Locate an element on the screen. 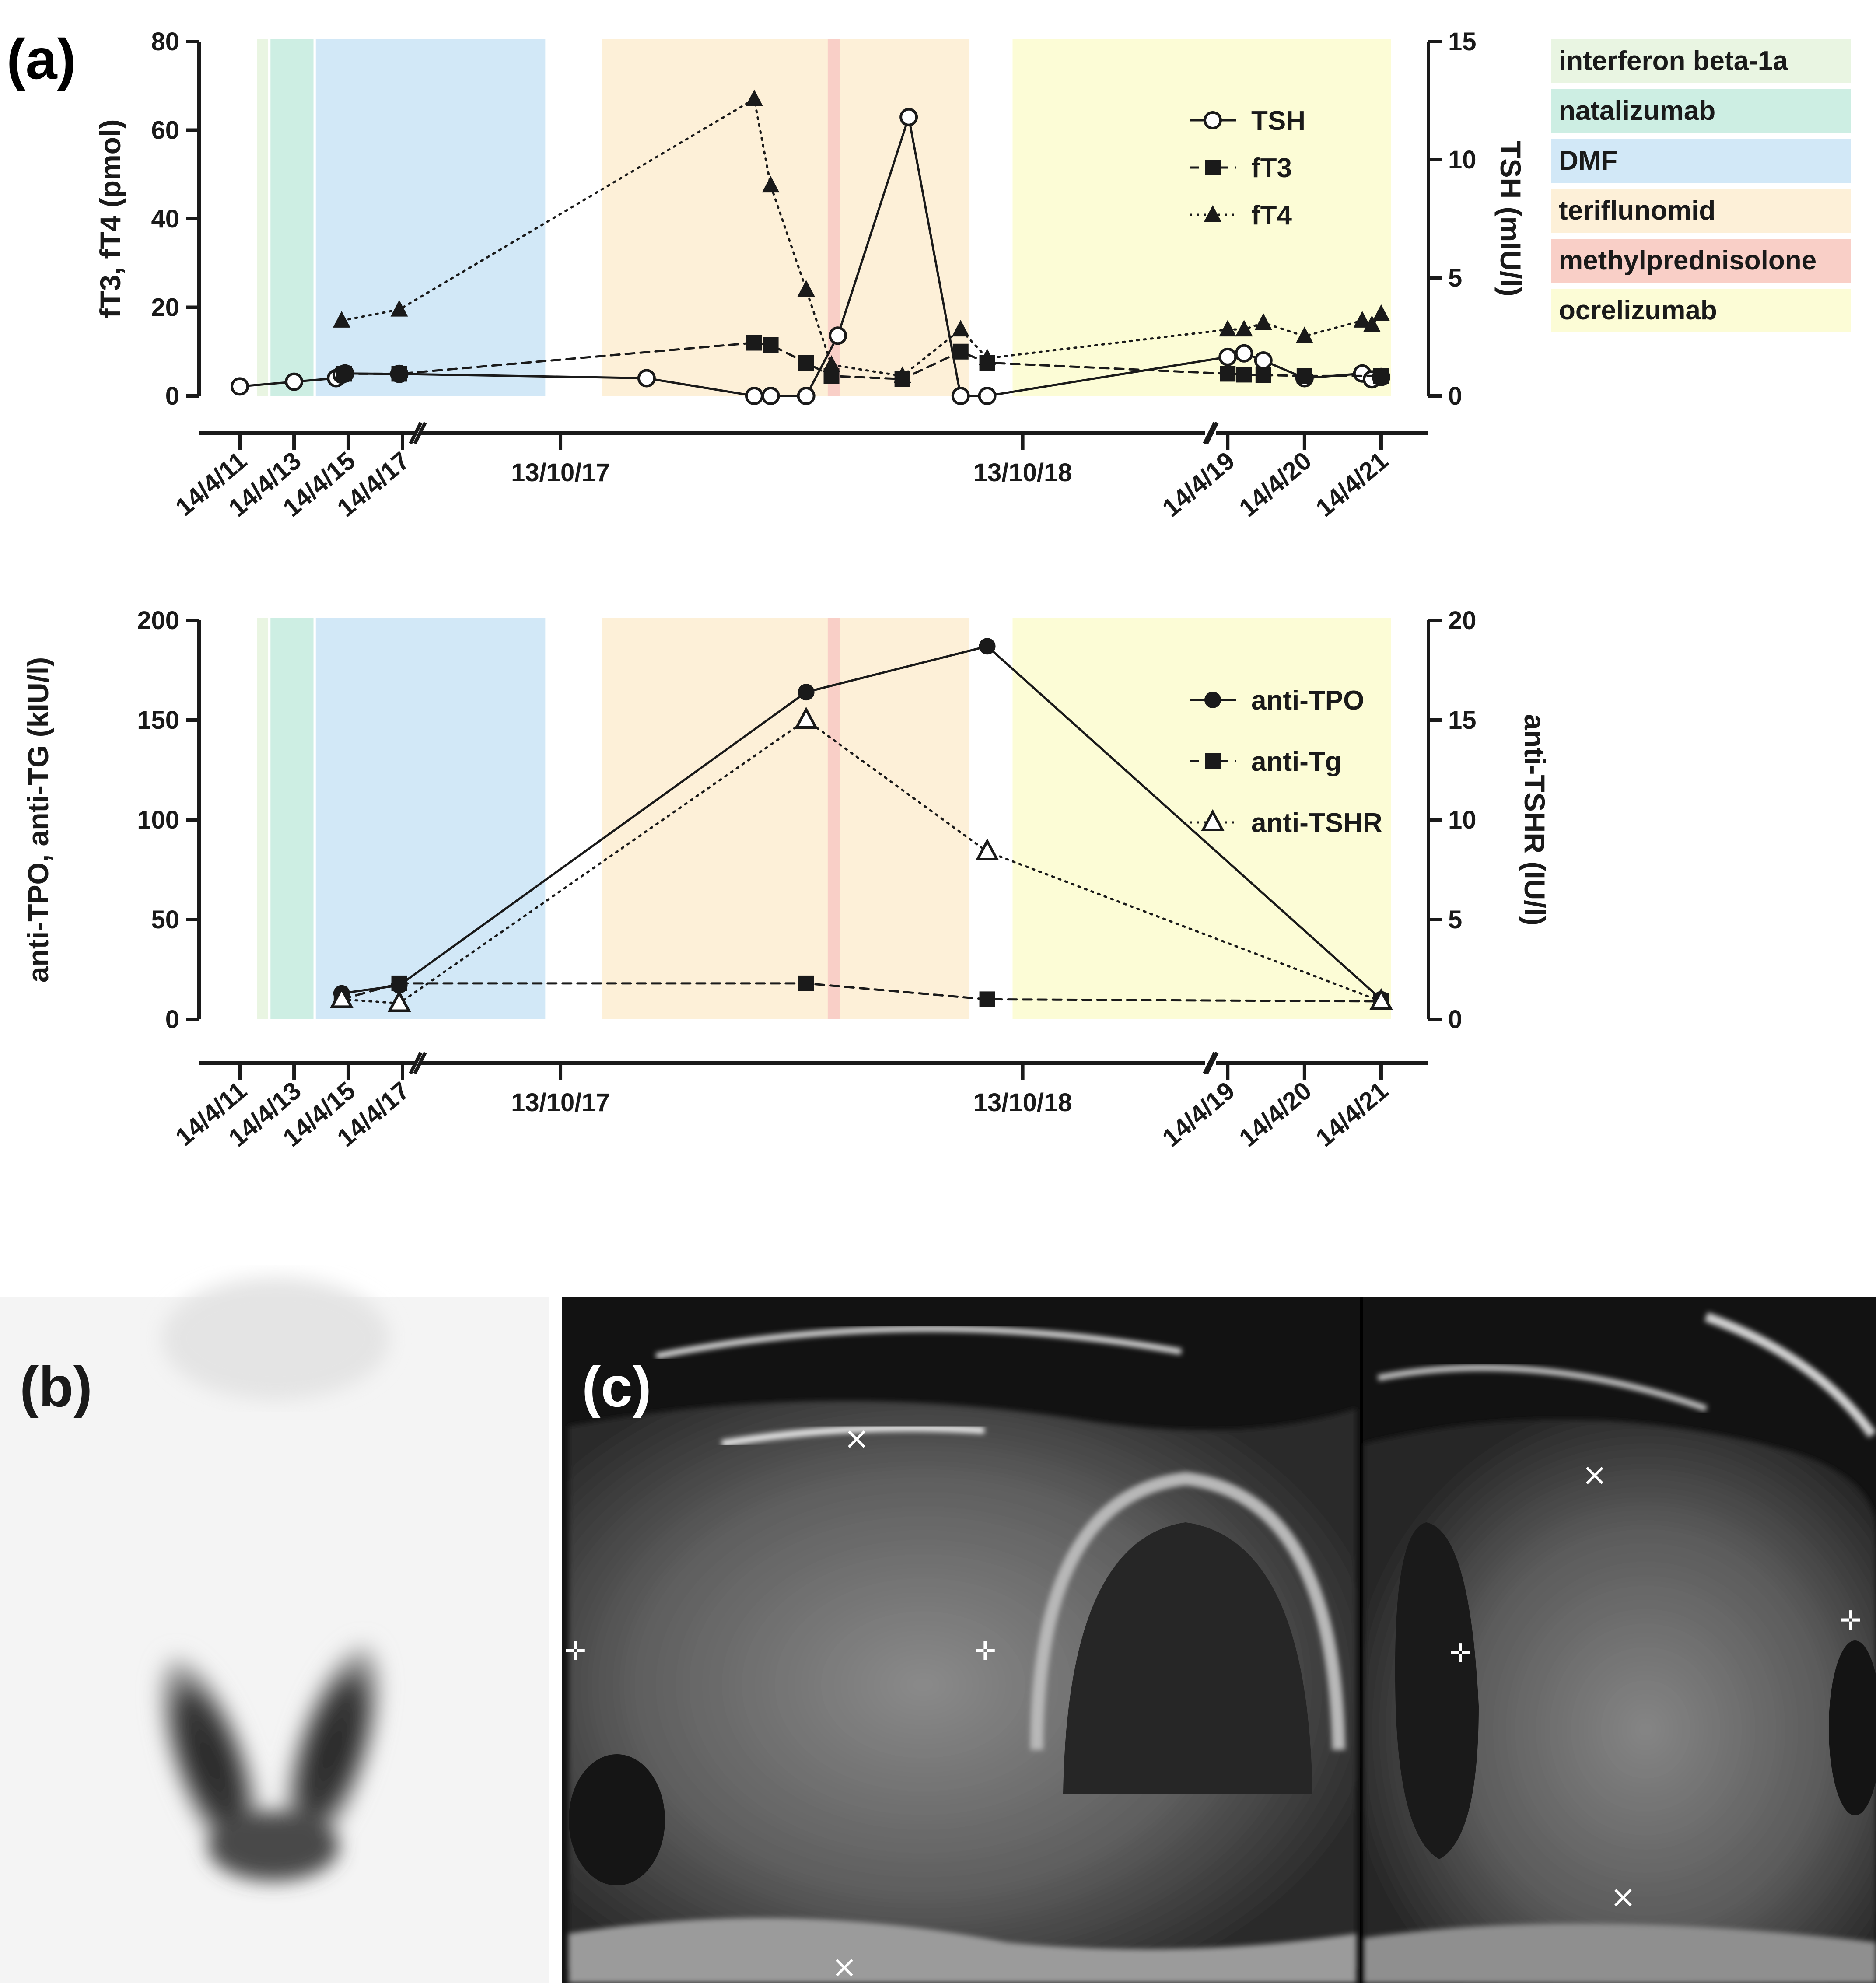 Image resolution: width=1876 pixels, height=1983 pixels. legend-label: TSH is located at coordinates (1278, 121).